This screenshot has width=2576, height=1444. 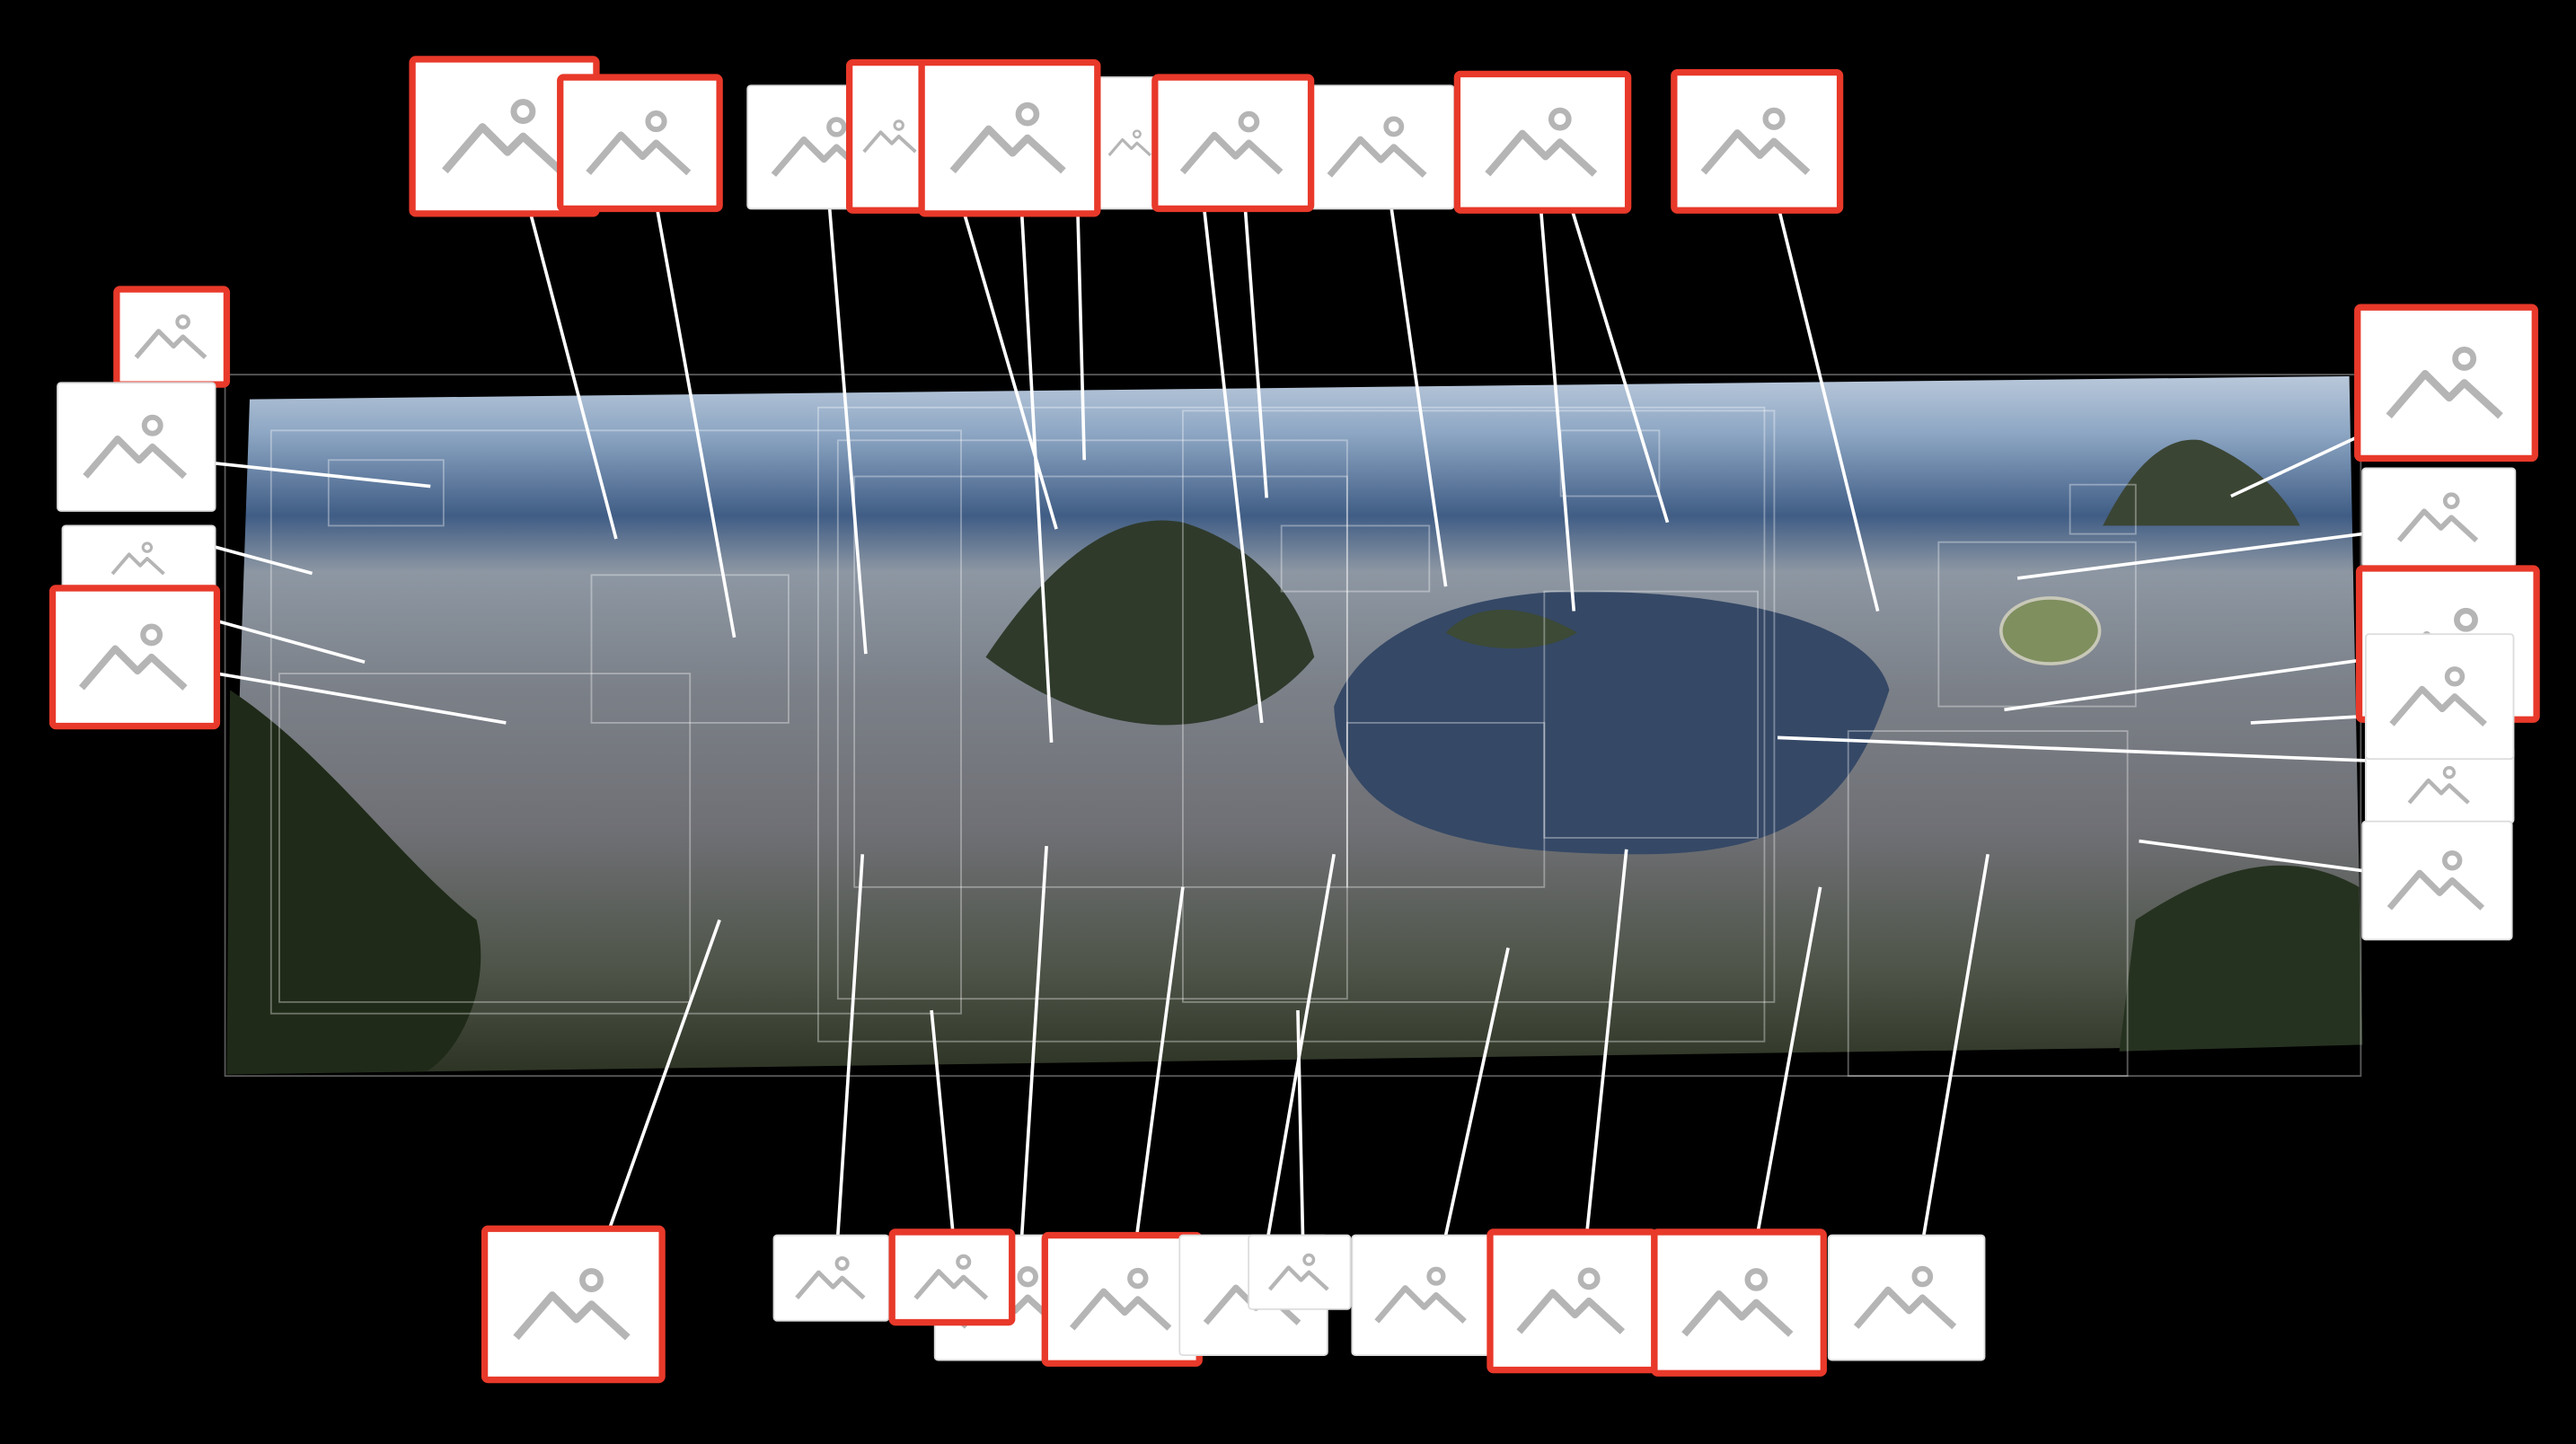 I want to click on hillside, so click(x=2241, y=959).